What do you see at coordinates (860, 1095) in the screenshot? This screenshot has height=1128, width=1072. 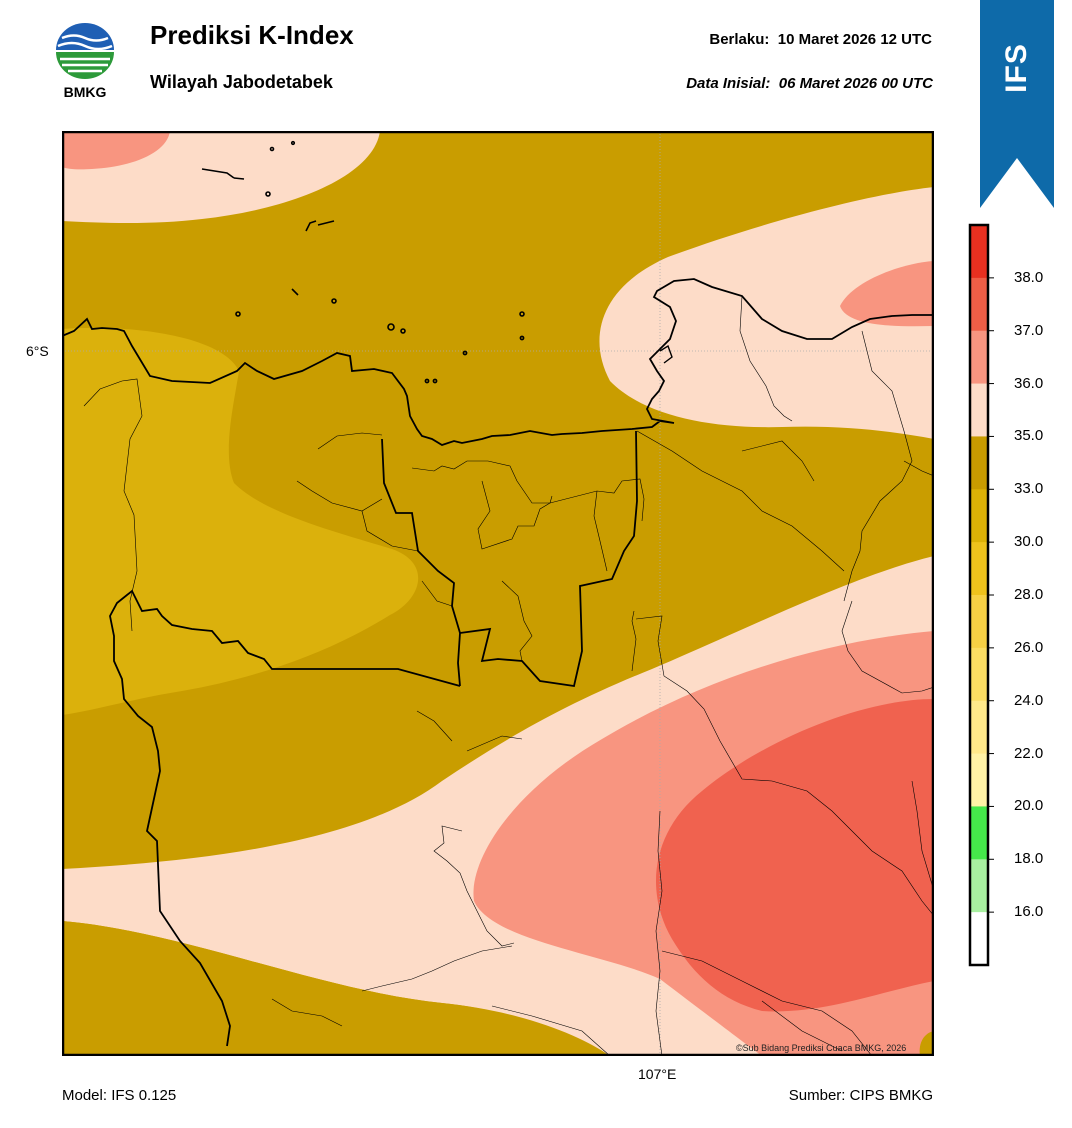 I see `footer-source: Sumber: CIPS BMKG` at bounding box center [860, 1095].